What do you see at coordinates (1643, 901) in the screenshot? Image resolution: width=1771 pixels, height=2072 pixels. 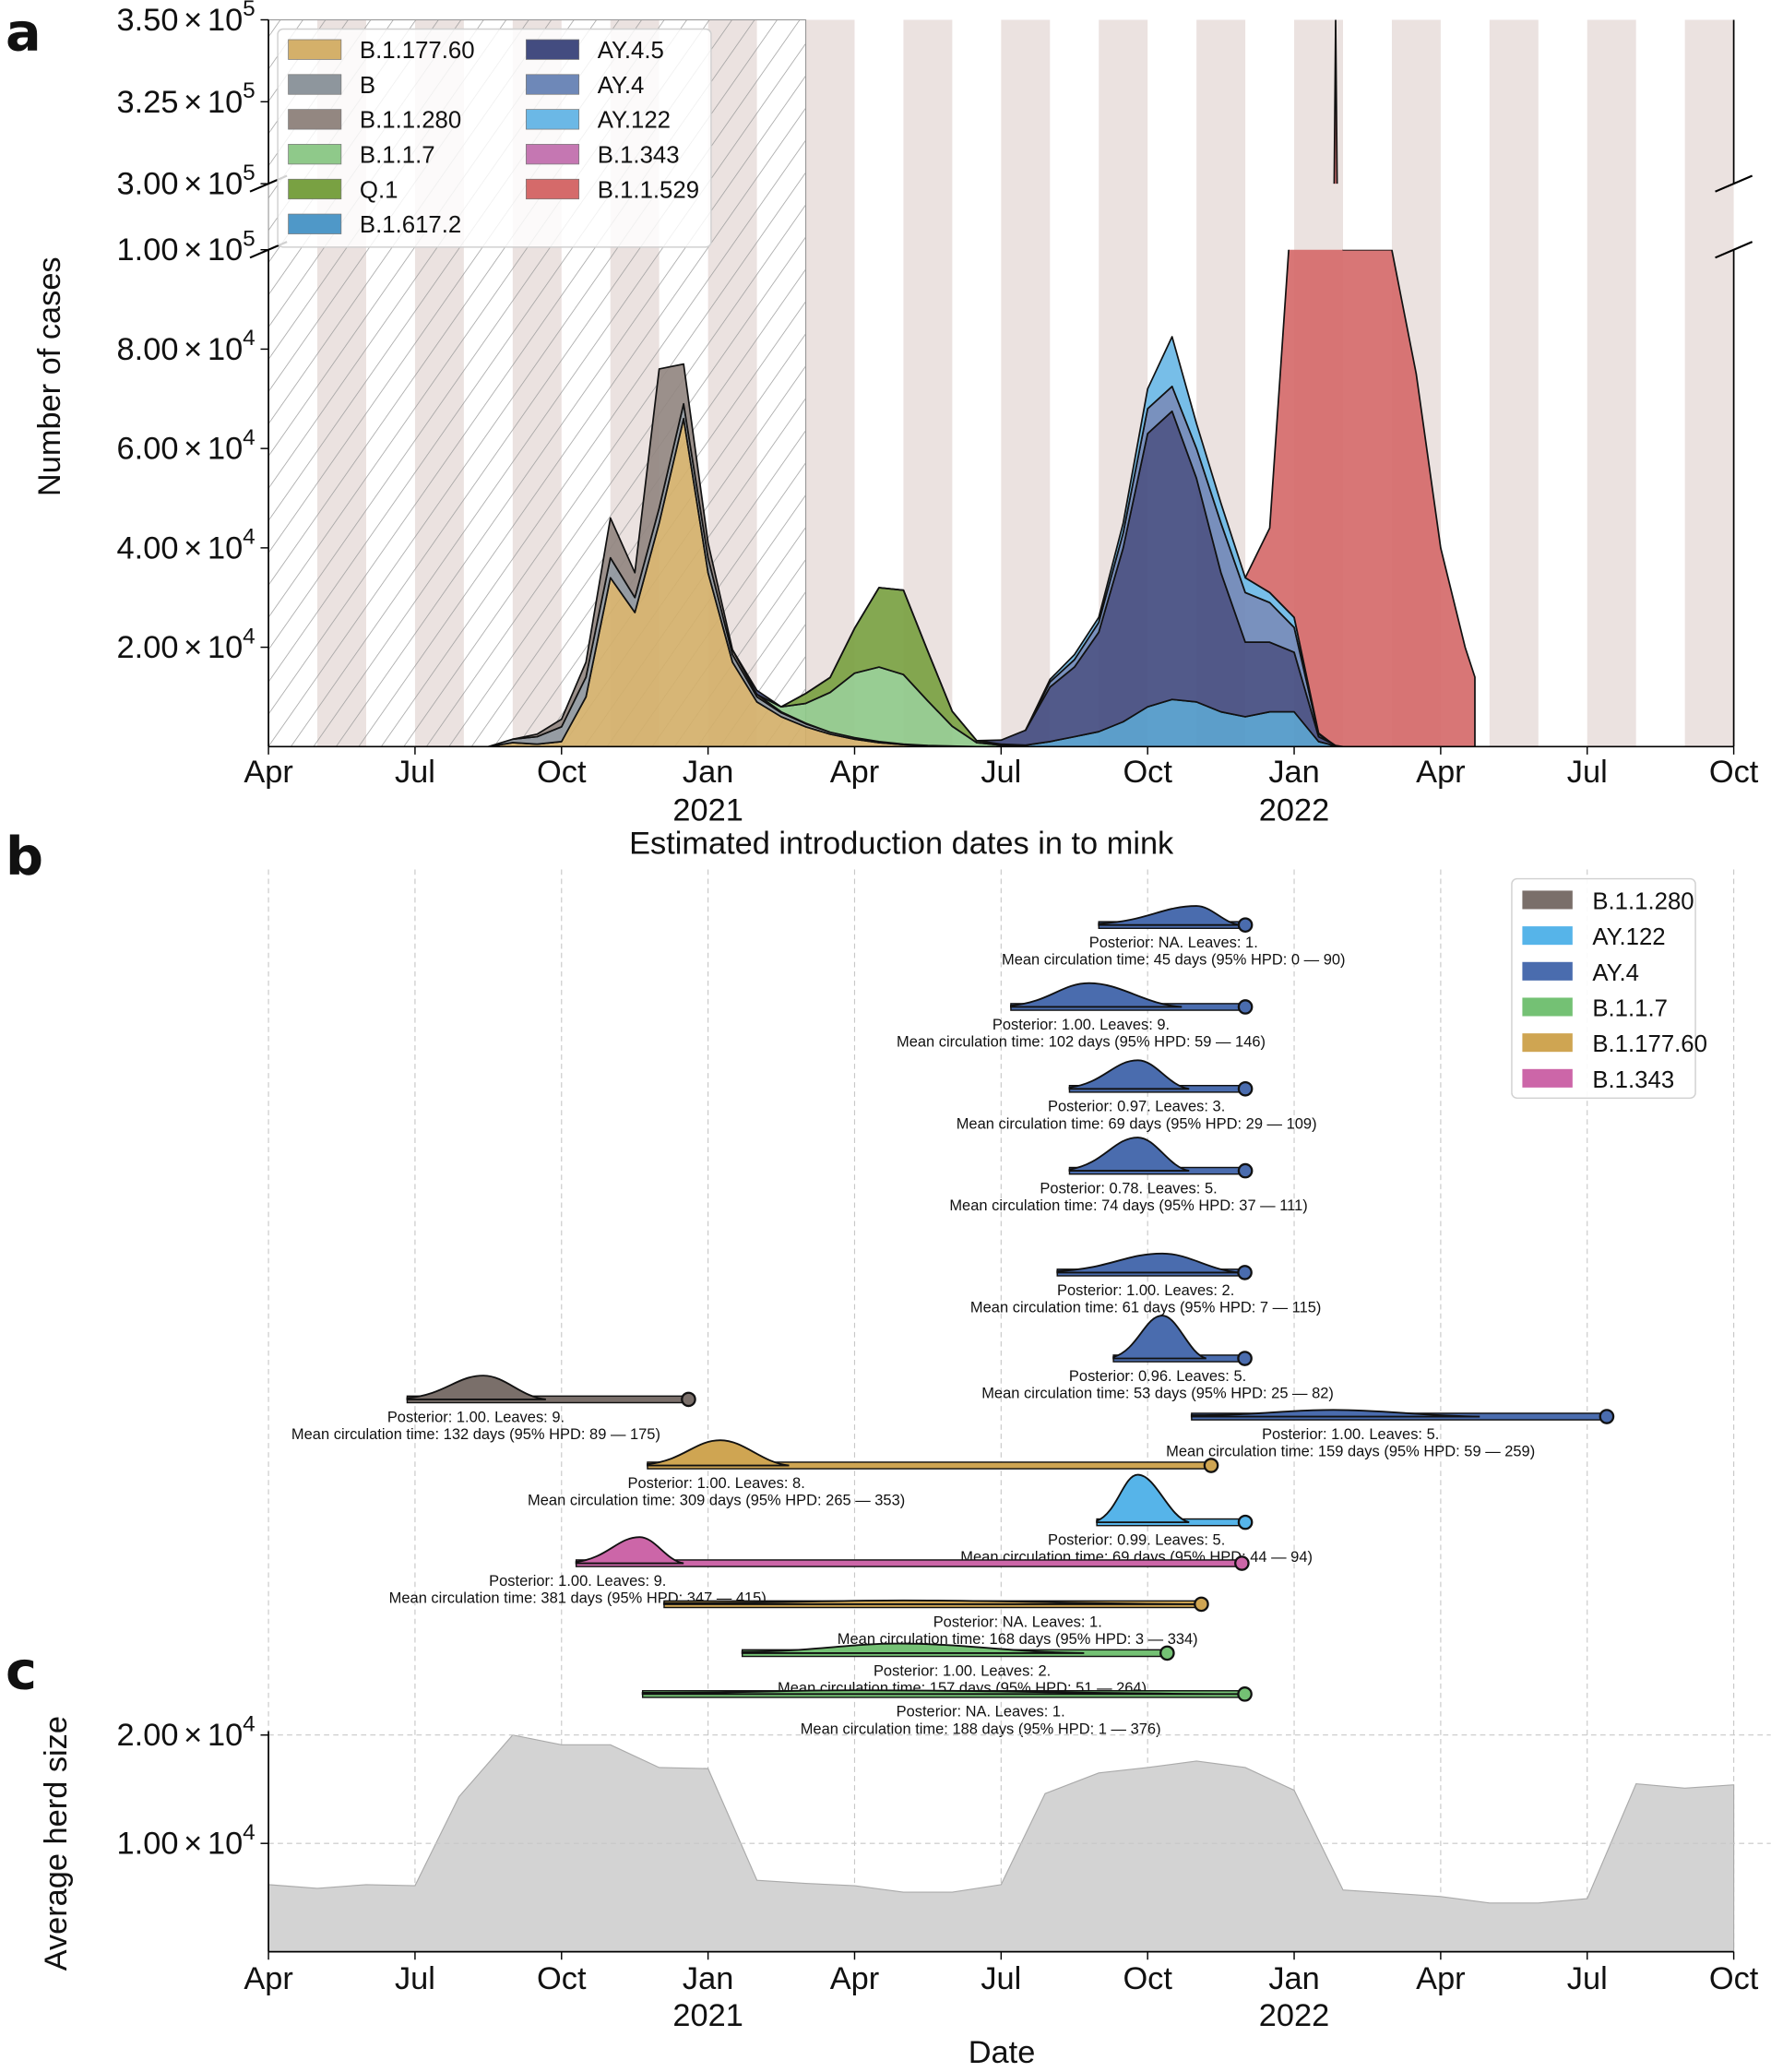 I see `legend-label: B.1.1.280` at bounding box center [1643, 901].